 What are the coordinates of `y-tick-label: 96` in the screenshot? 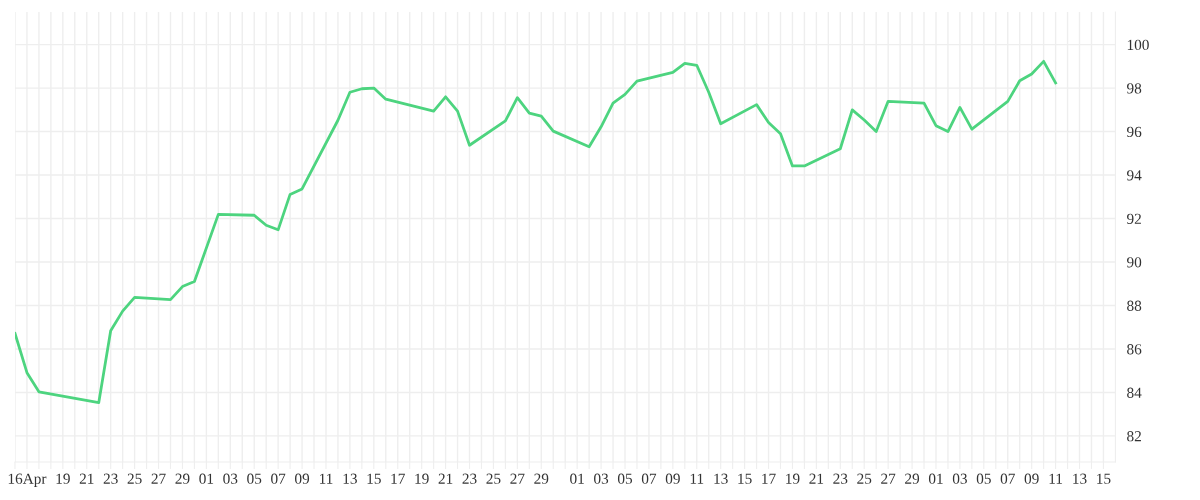 It's located at (1134, 132).